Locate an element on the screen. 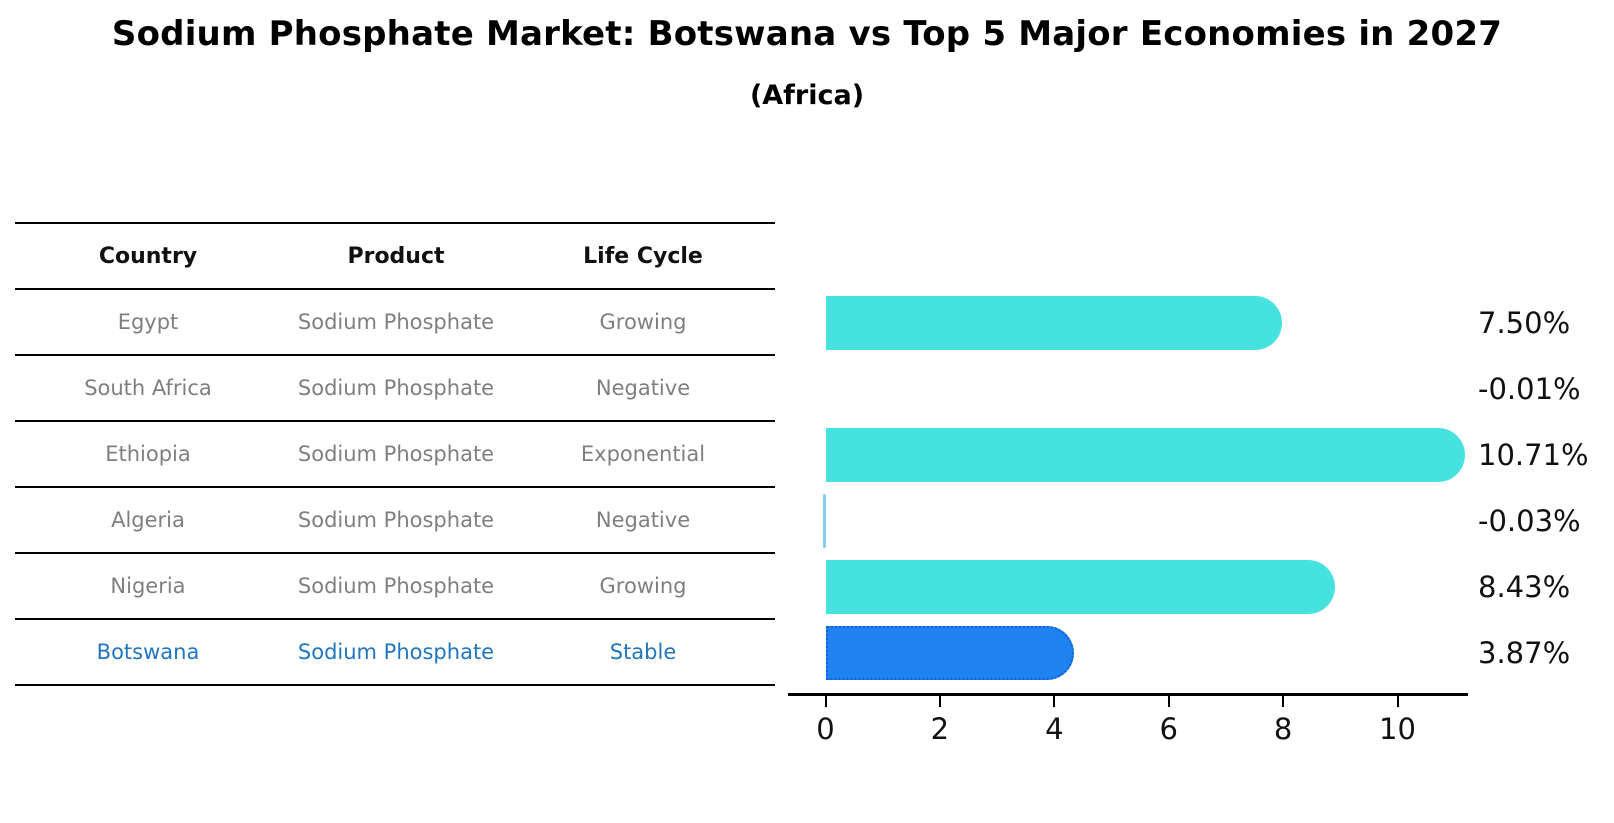 The width and height of the screenshot is (1614, 823). cell-product-ethiopia: Sodium Phosphate is located at coordinates (396, 454).